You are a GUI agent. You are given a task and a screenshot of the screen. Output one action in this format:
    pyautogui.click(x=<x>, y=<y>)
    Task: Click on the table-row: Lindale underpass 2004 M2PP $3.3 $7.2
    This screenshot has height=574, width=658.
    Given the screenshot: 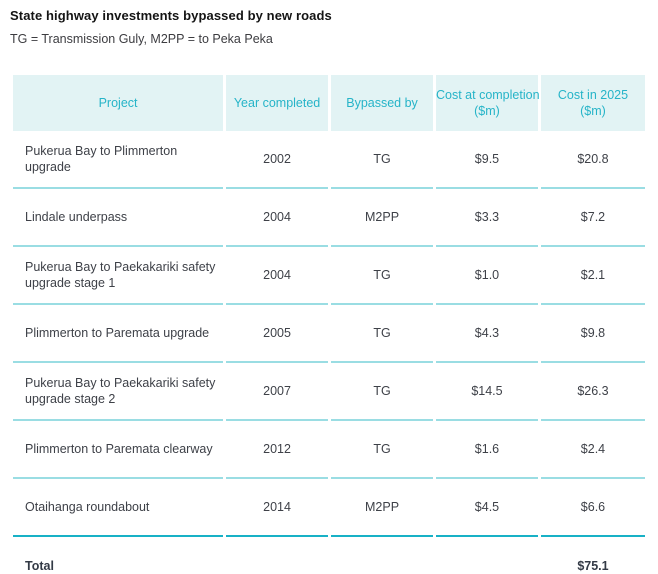 What is the action you would take?
    pyautogui.click(x=329, y=218)
    